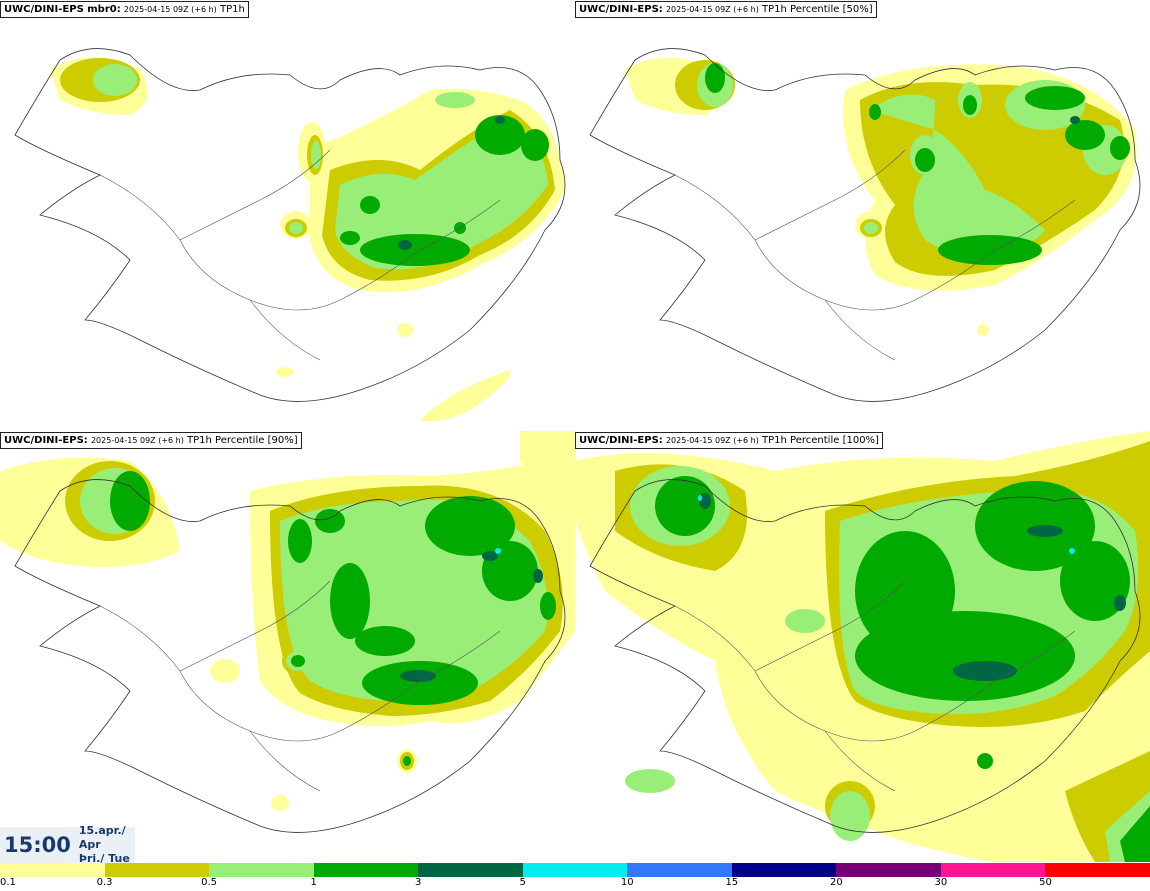  I want to click on valid-date: 15.apr./ Apr Þri./ Tue, so click(107, 845).